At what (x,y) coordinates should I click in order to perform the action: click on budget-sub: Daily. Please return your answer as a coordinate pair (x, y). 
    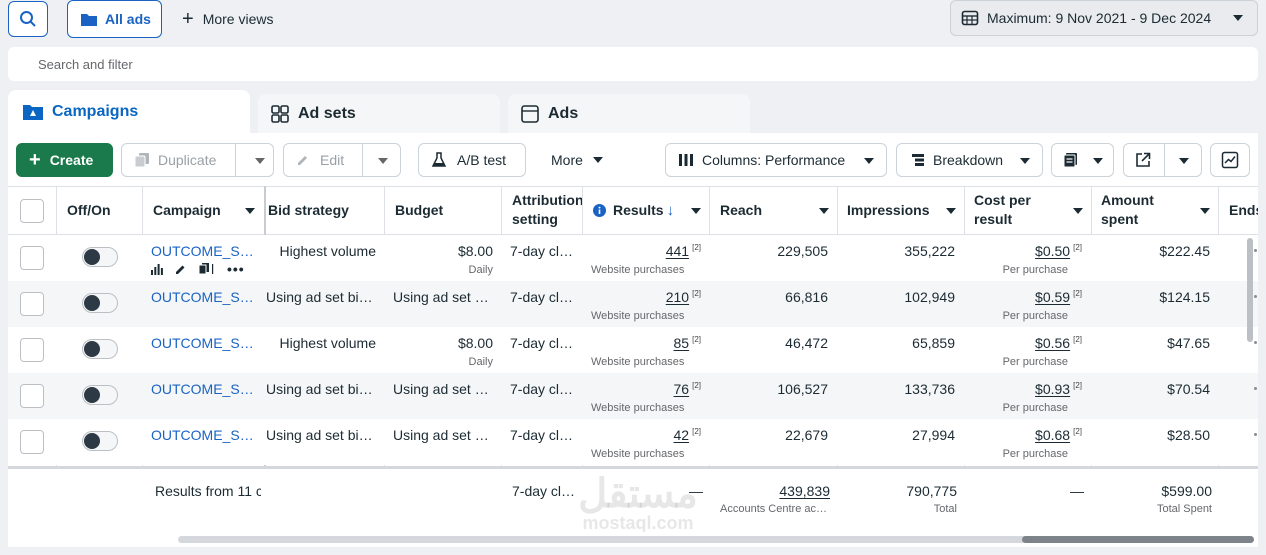
    Looking at the image, I should click on (480, 270).